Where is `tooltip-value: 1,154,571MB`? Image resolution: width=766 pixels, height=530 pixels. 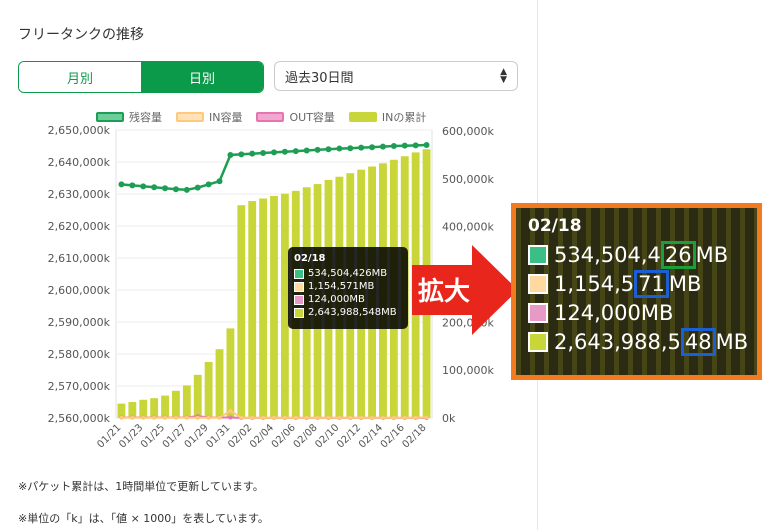
tooltip-value: 1,154,571MB is located at coordinates (341, 286).